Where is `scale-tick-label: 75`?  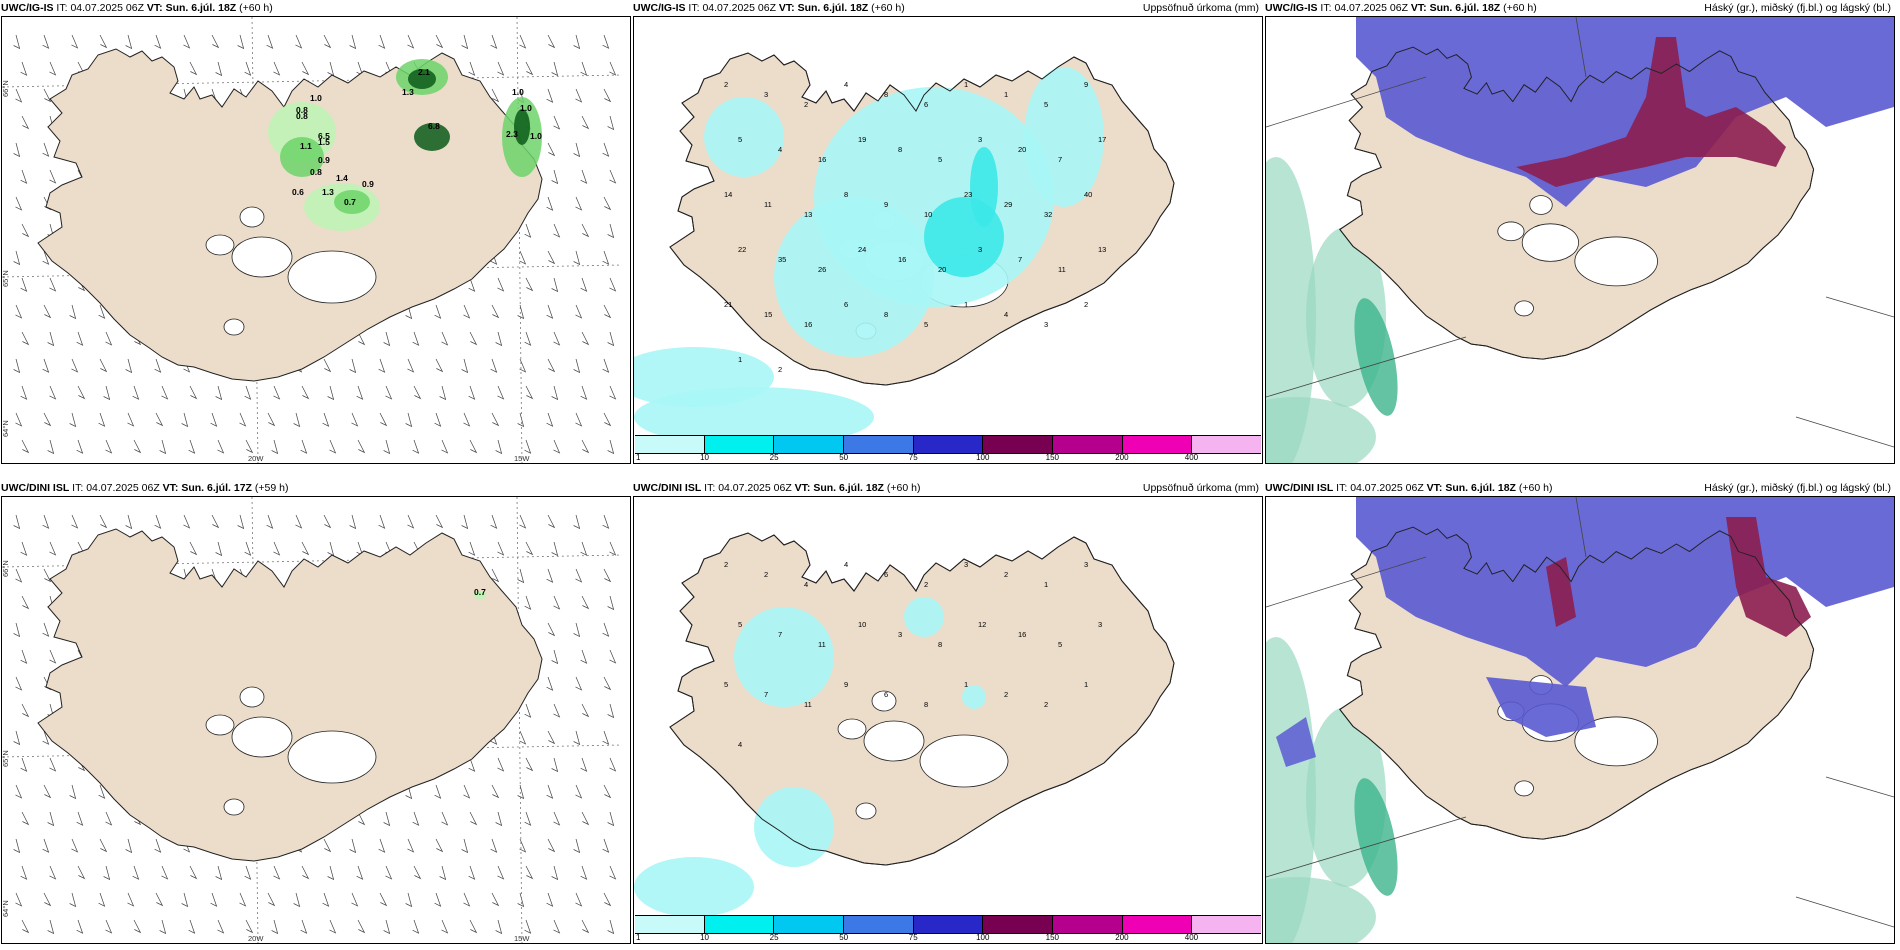
scale-tick-label: 75 is located at coordinates (913, 457).